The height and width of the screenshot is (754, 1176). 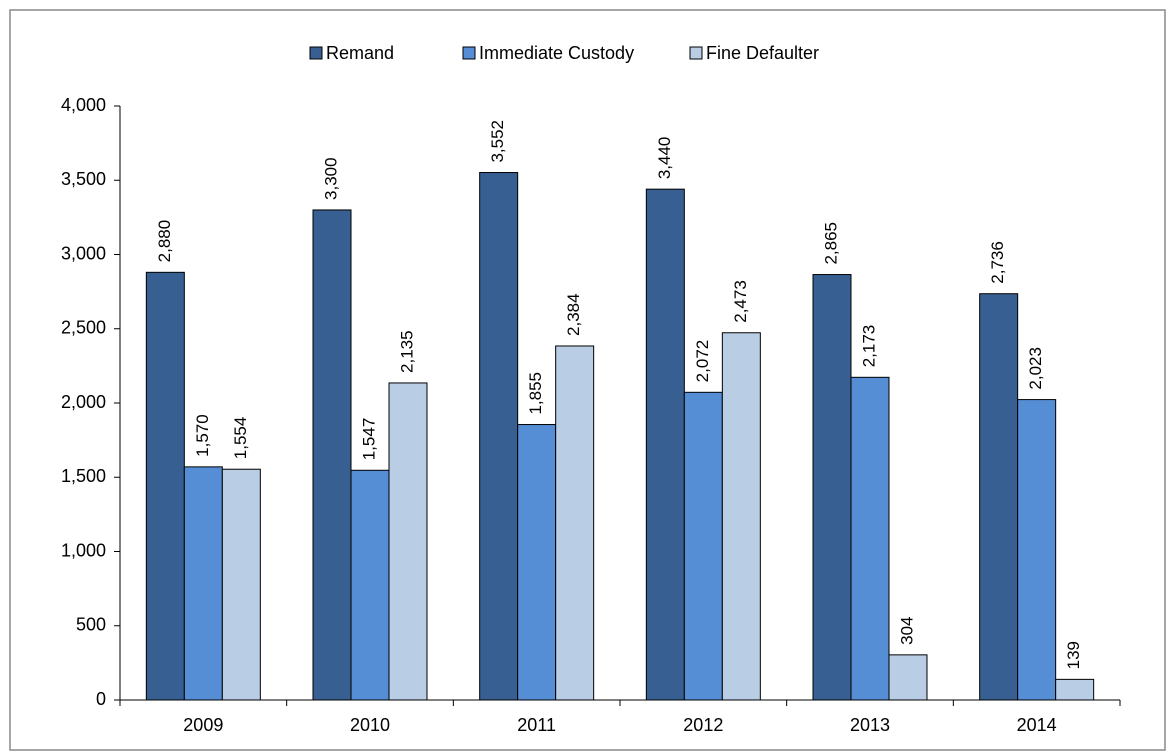 I want to click on y-tick-label: 2,500, so click(x=83, y=328).